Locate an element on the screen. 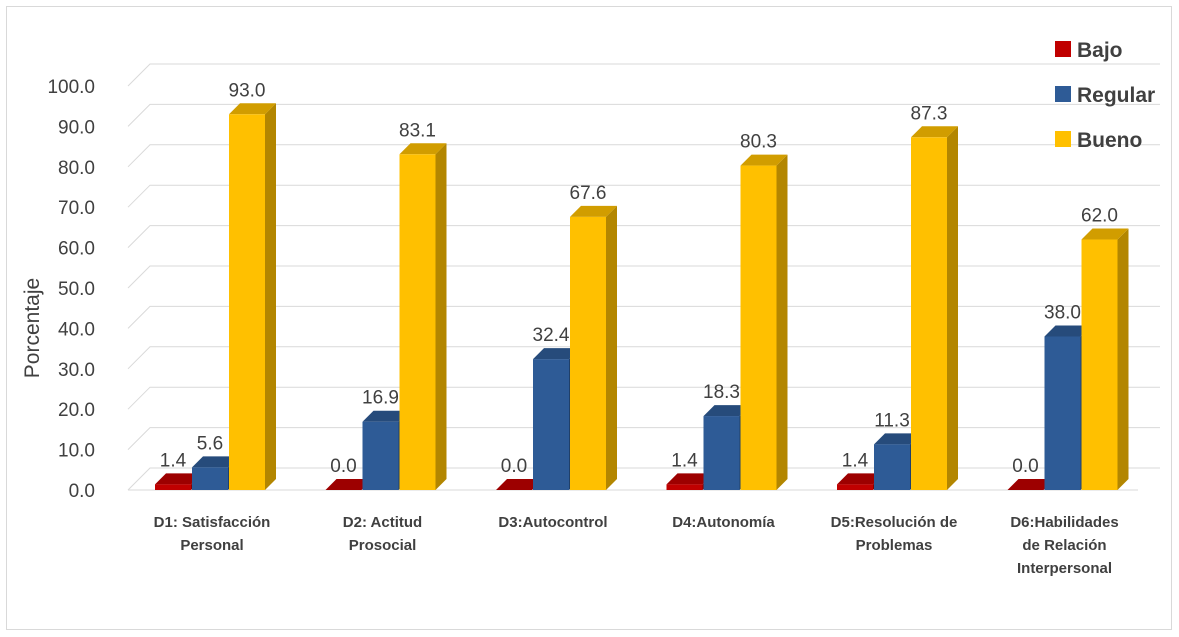 This screenshot has width=1179, height=637. y-tick-label: 70.0 is located at coordinates (76, 208).